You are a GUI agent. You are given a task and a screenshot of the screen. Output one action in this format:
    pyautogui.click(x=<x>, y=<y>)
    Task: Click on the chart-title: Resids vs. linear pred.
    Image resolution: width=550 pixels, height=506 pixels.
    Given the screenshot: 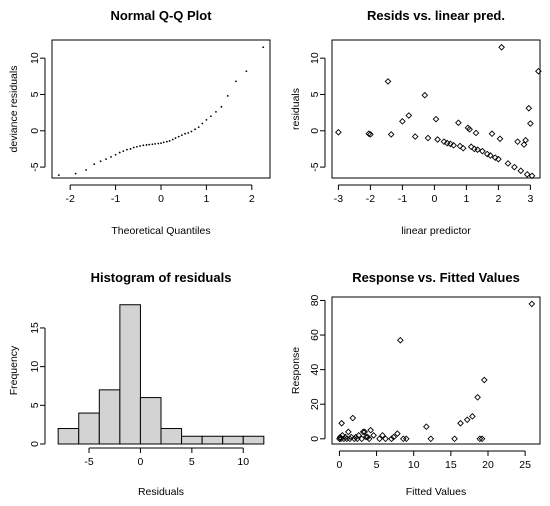 What is the action you would take?
    pyautogui.click(x=436, y=15)
    